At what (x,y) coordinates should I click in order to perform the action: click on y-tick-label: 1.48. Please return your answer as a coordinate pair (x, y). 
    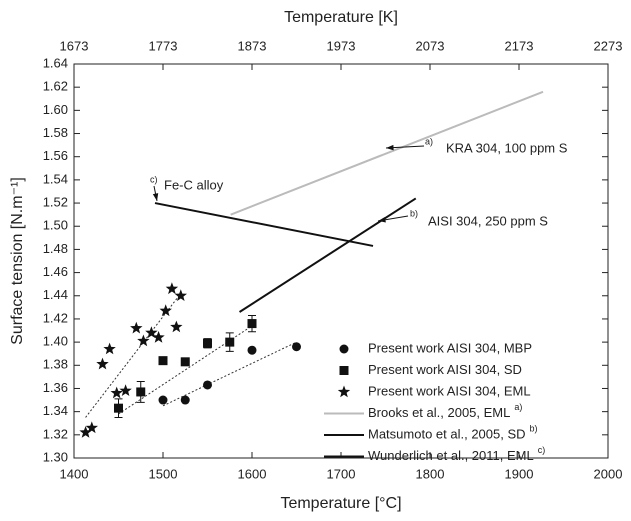
    Looking at the image, I should click on (55, 248).